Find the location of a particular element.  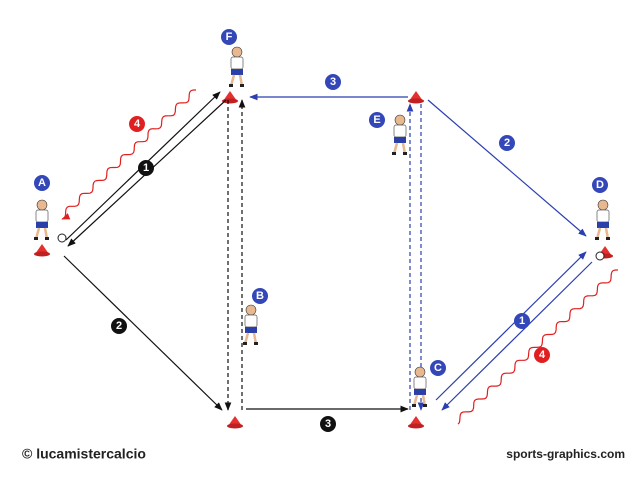

player-label: C is located at coordinates (438, 368).